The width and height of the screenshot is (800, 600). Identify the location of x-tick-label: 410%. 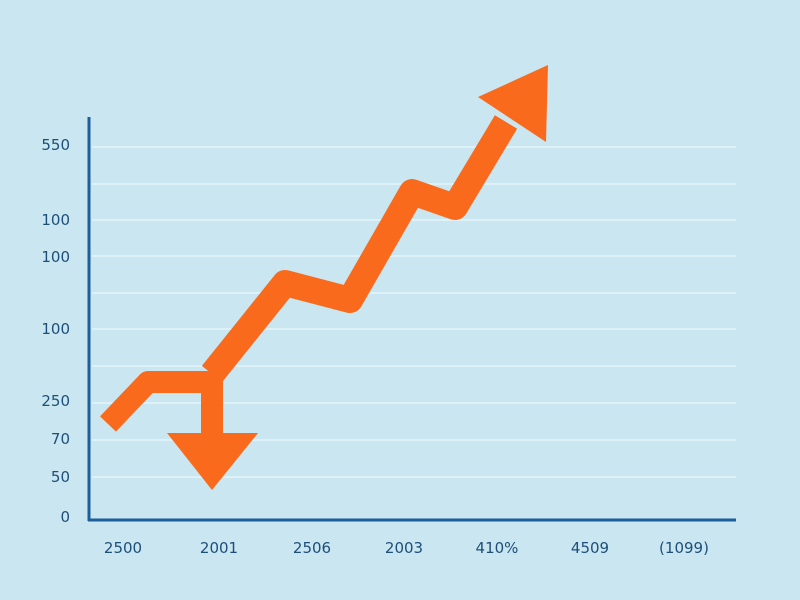
(497, 548).